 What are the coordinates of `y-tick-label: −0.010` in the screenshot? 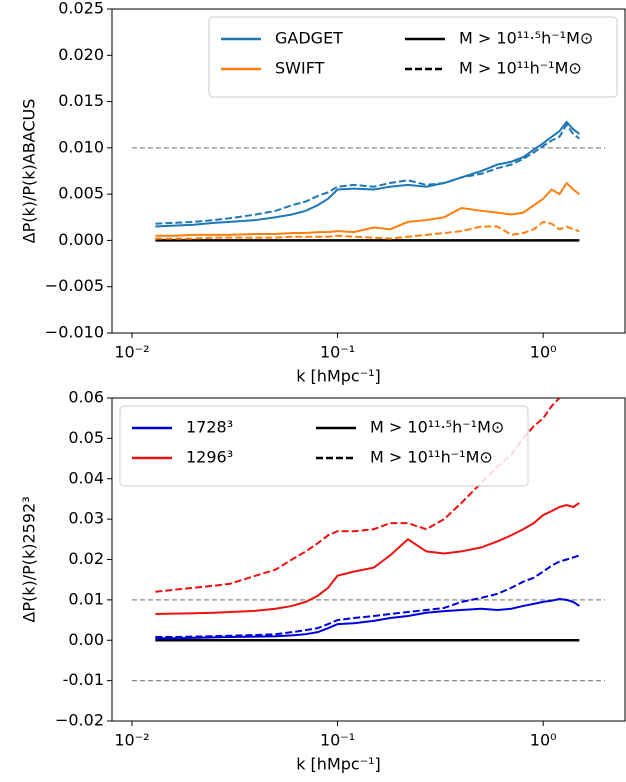 It's located at (74, 332).